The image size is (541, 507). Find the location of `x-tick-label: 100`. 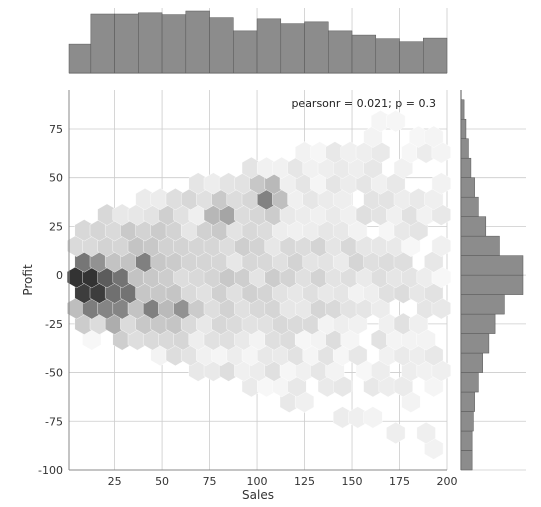

x-tick-label: 100 is located at coordinates (257, 481).